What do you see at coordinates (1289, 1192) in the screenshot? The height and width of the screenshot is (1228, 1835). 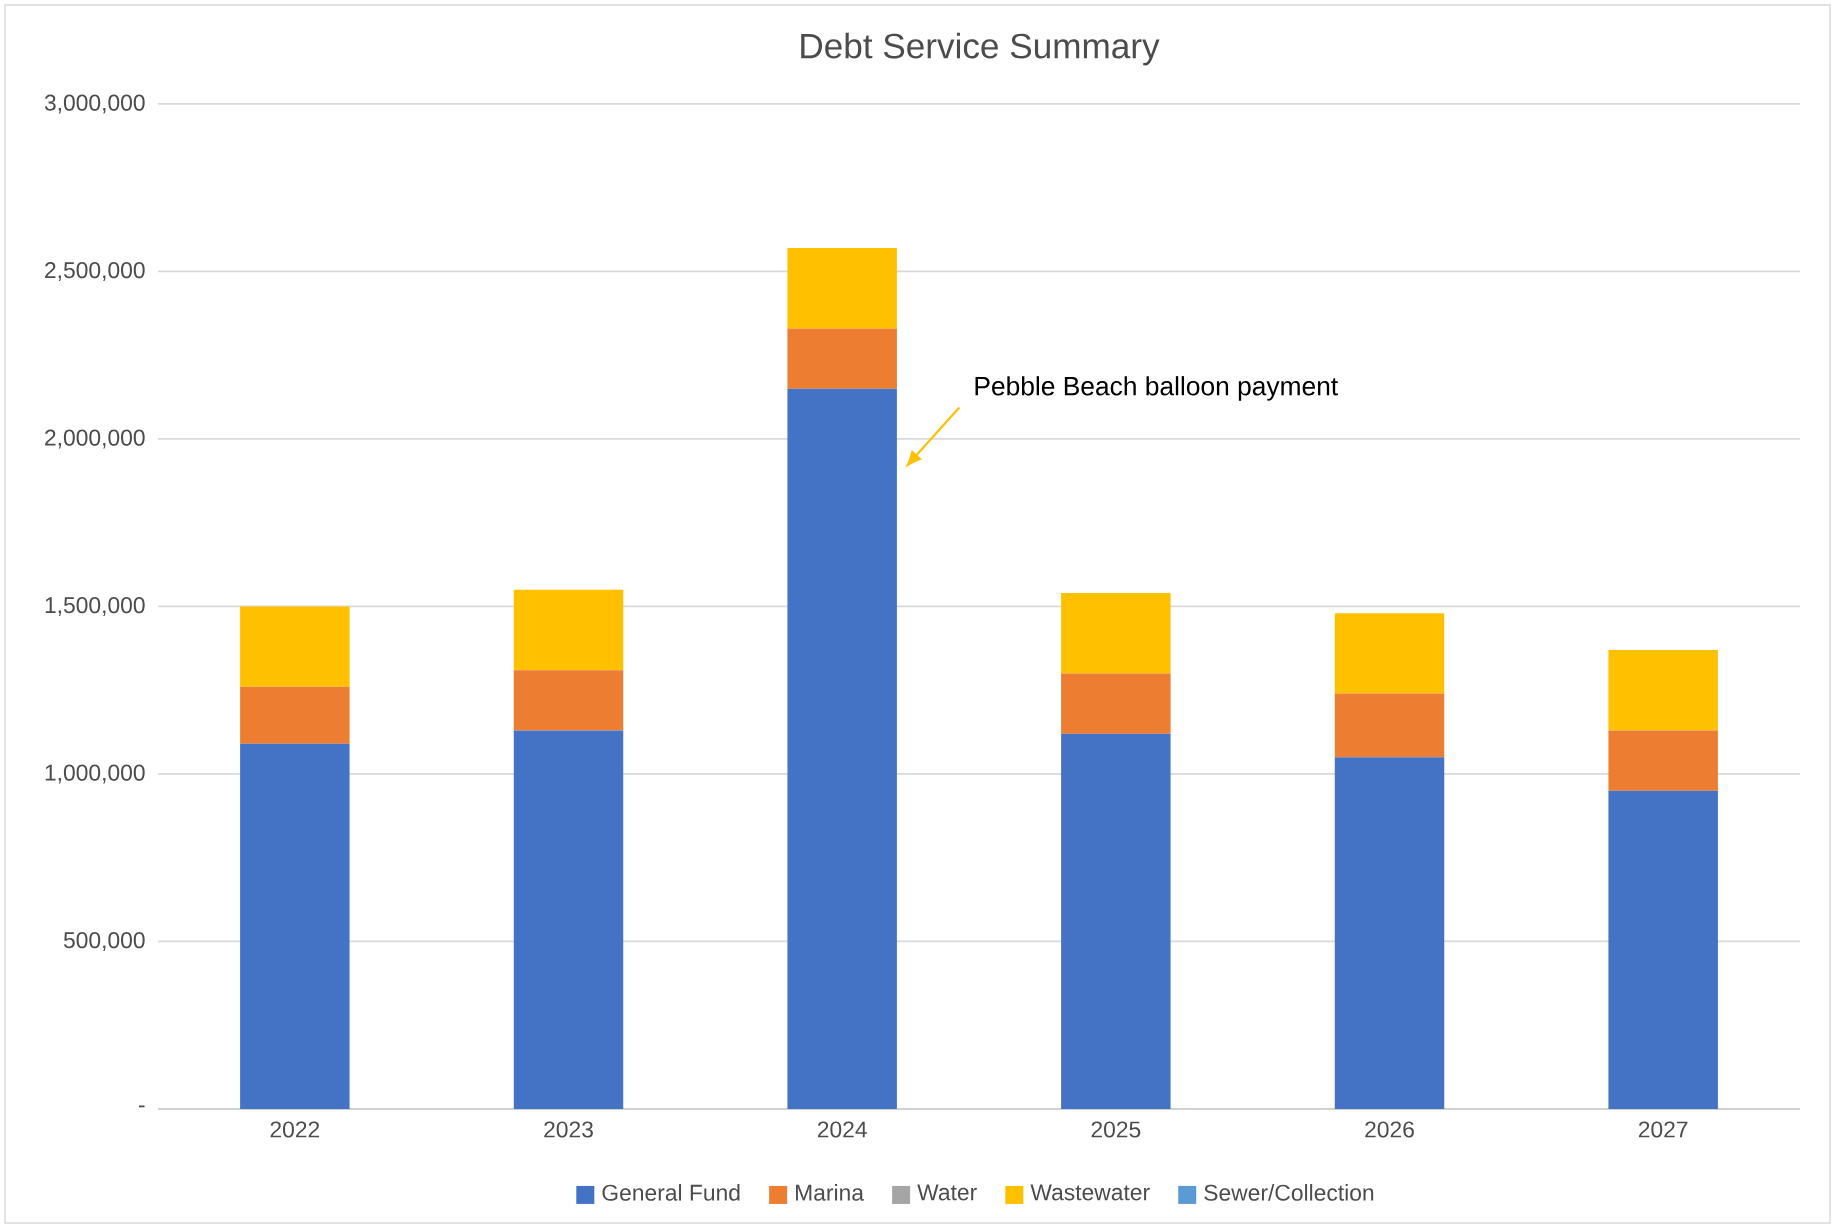 I see `legend-label: Sewer/Collection` at bounding box center [1289, 1192].